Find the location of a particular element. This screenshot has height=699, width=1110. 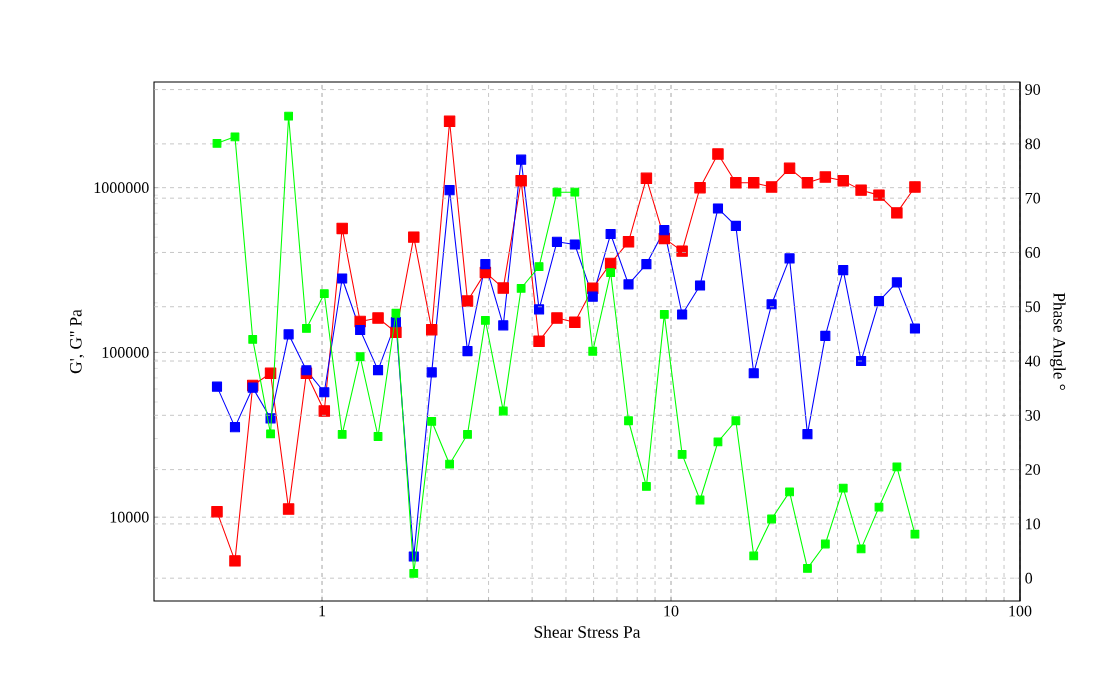

y-tick-label: 1000000 is located at coordinates (121, 188).